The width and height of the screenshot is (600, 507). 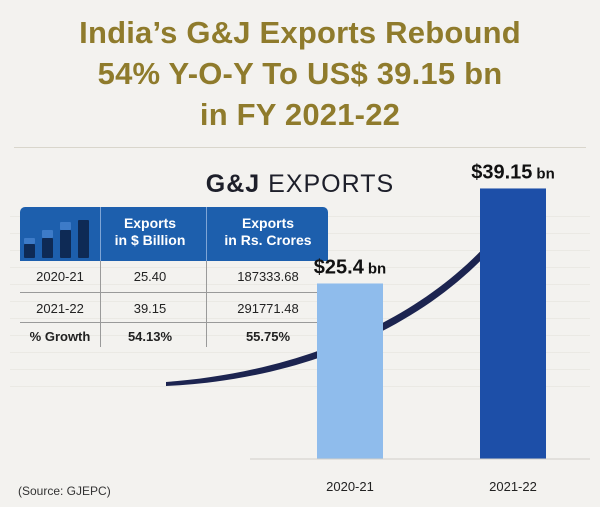 What do you see at coordinates (350, 267) in the screenshot?
I see `bar-value-label: $25.4 bn` at bounding box center [350, 267].